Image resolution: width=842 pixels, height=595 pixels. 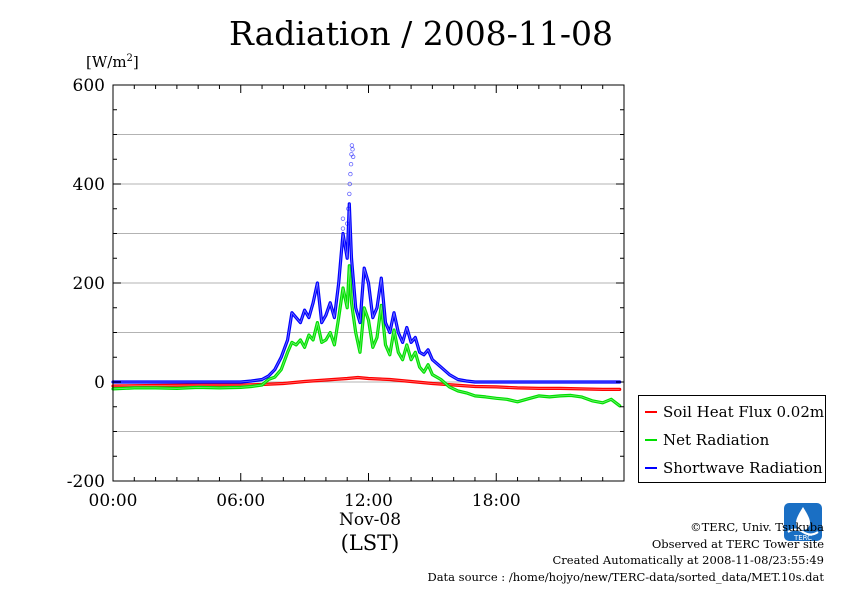 I want to click on legend-swatch-soil-heat-flux, so click(x=651, y=412).